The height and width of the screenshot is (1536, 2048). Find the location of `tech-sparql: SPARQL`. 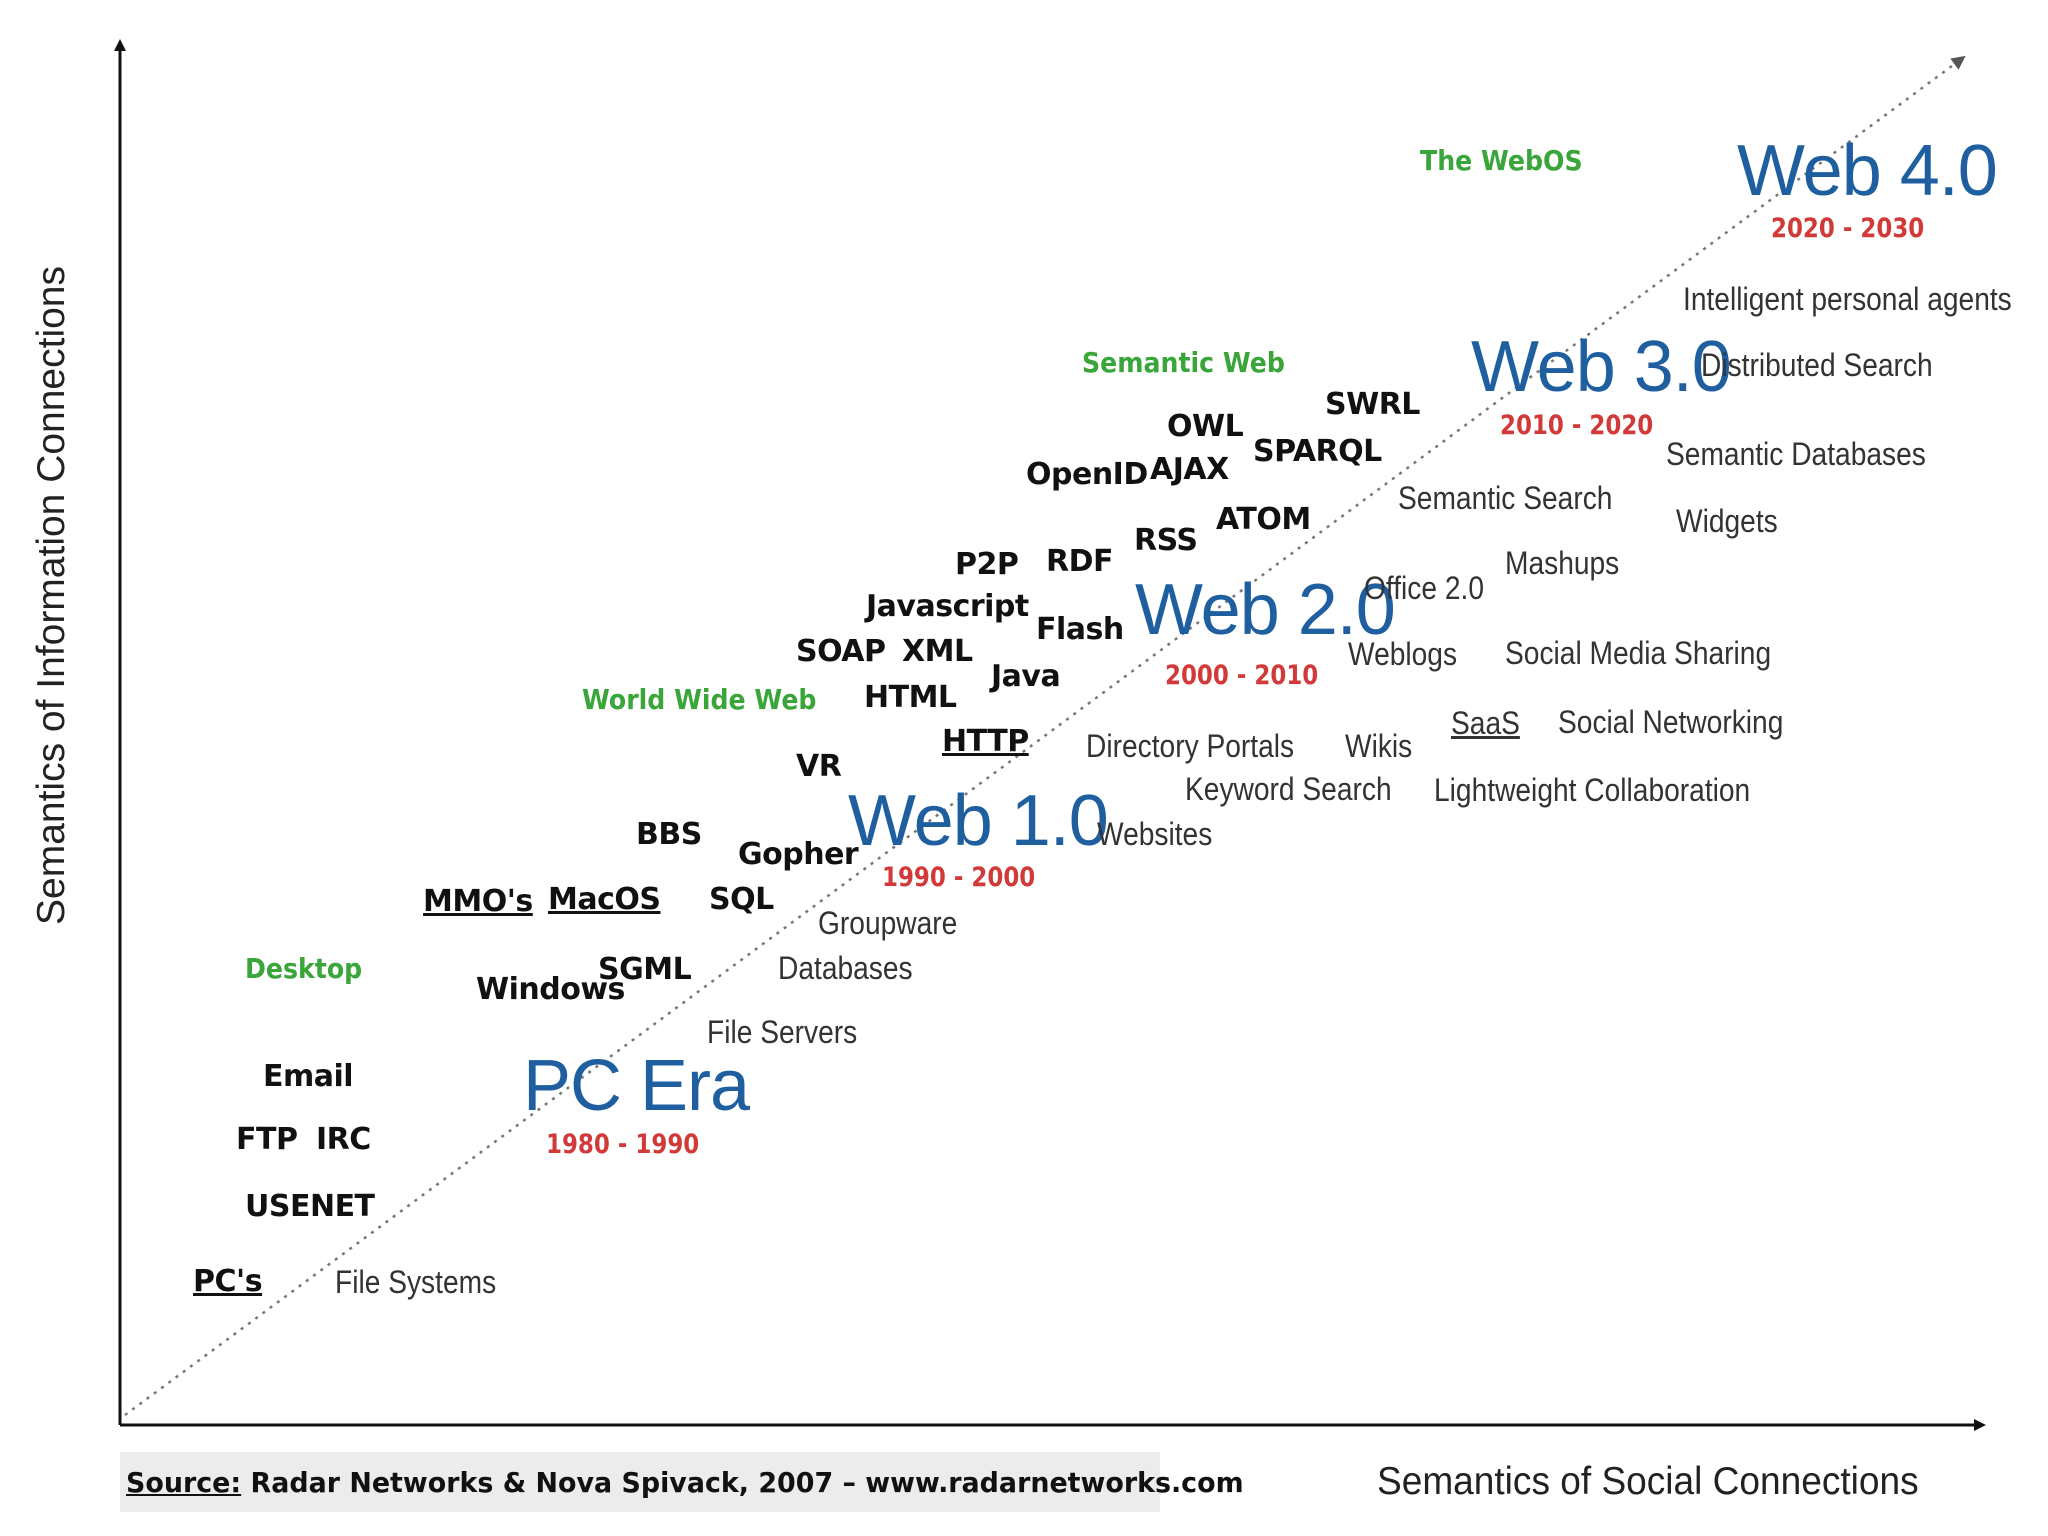

tech-sparql: SPARQL is located at coordinates (1317, 451).